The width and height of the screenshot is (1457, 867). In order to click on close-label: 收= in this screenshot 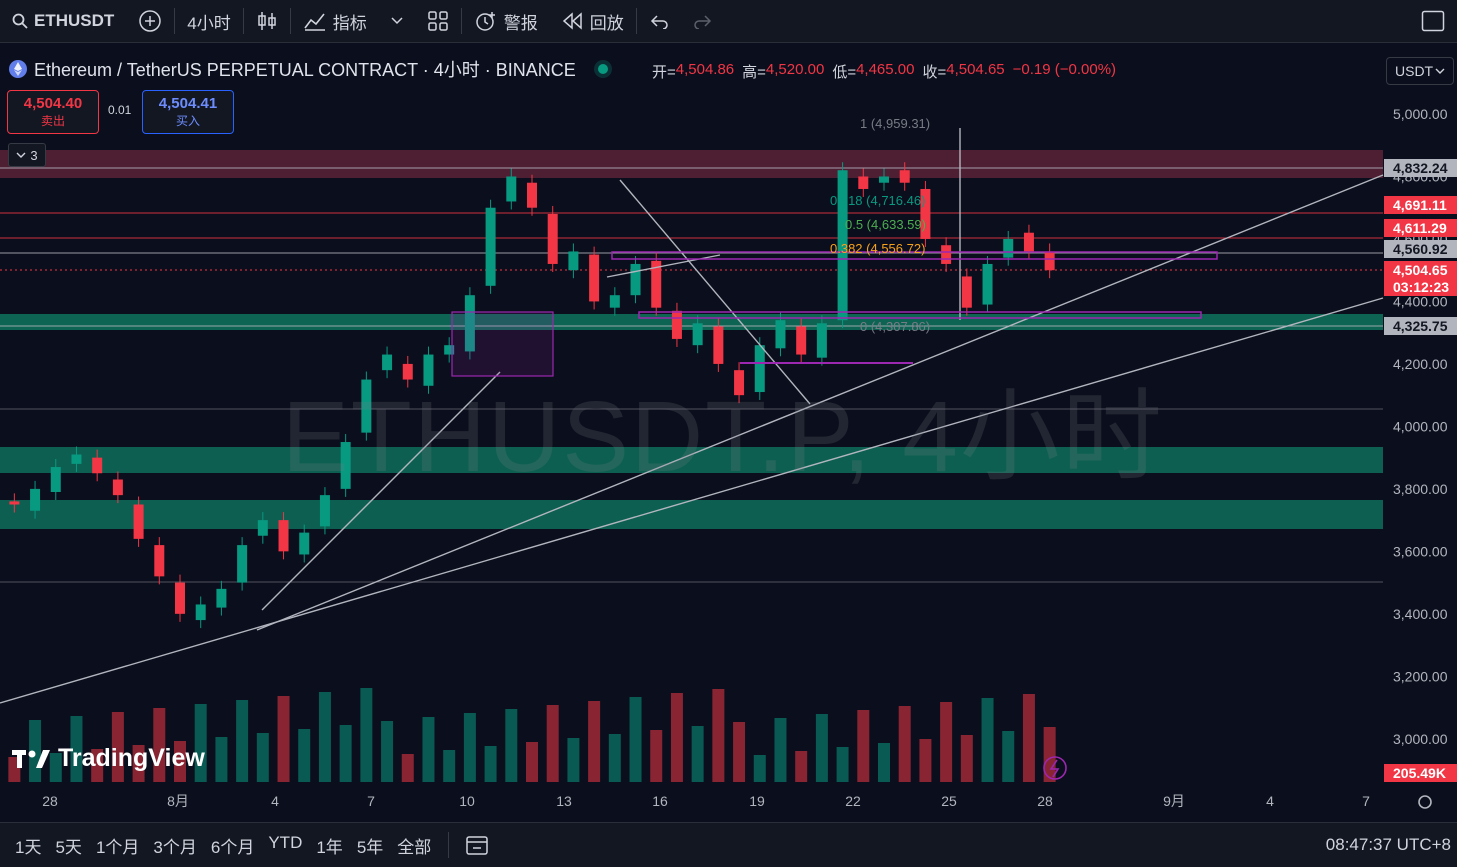, I will do `click(934, 72)`.